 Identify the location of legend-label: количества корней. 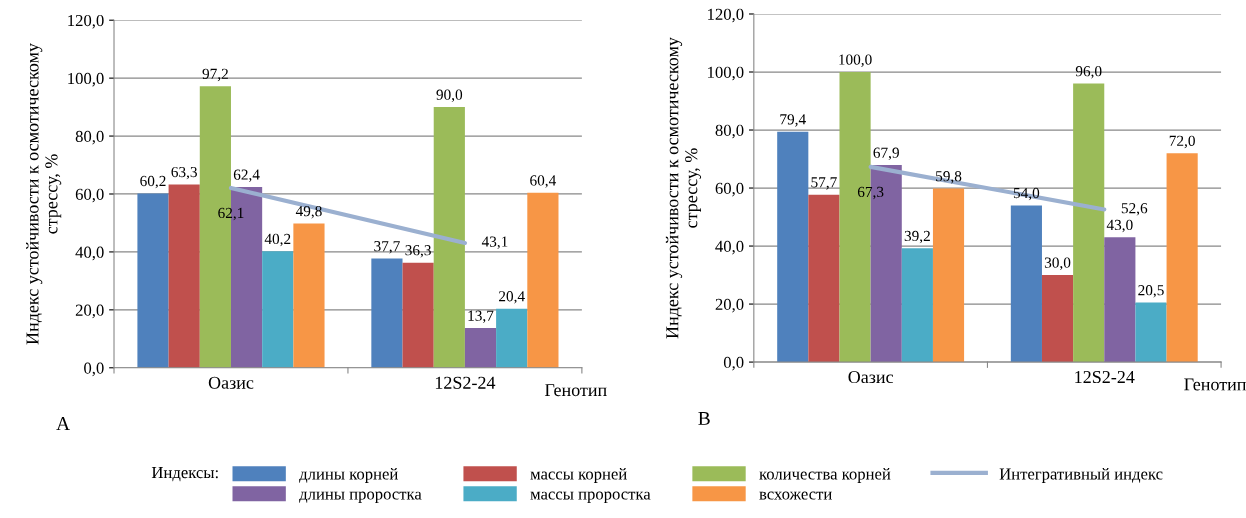
(825, 475).